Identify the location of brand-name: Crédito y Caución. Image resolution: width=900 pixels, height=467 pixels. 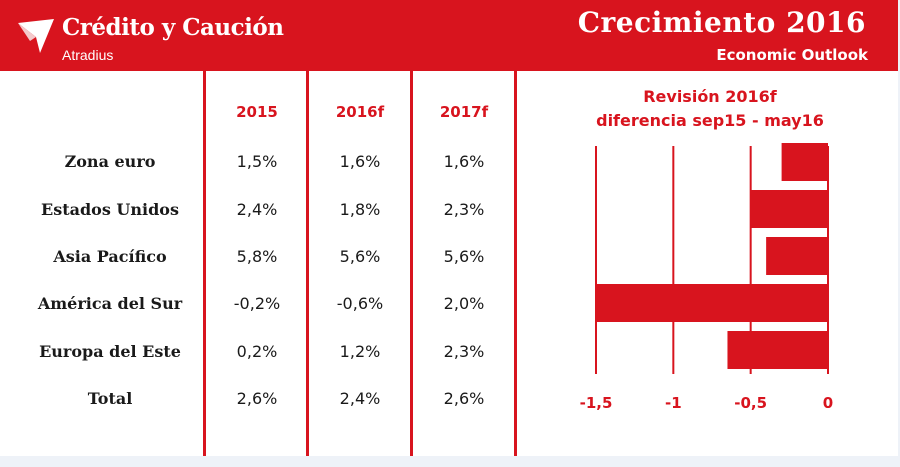
(173, 27).